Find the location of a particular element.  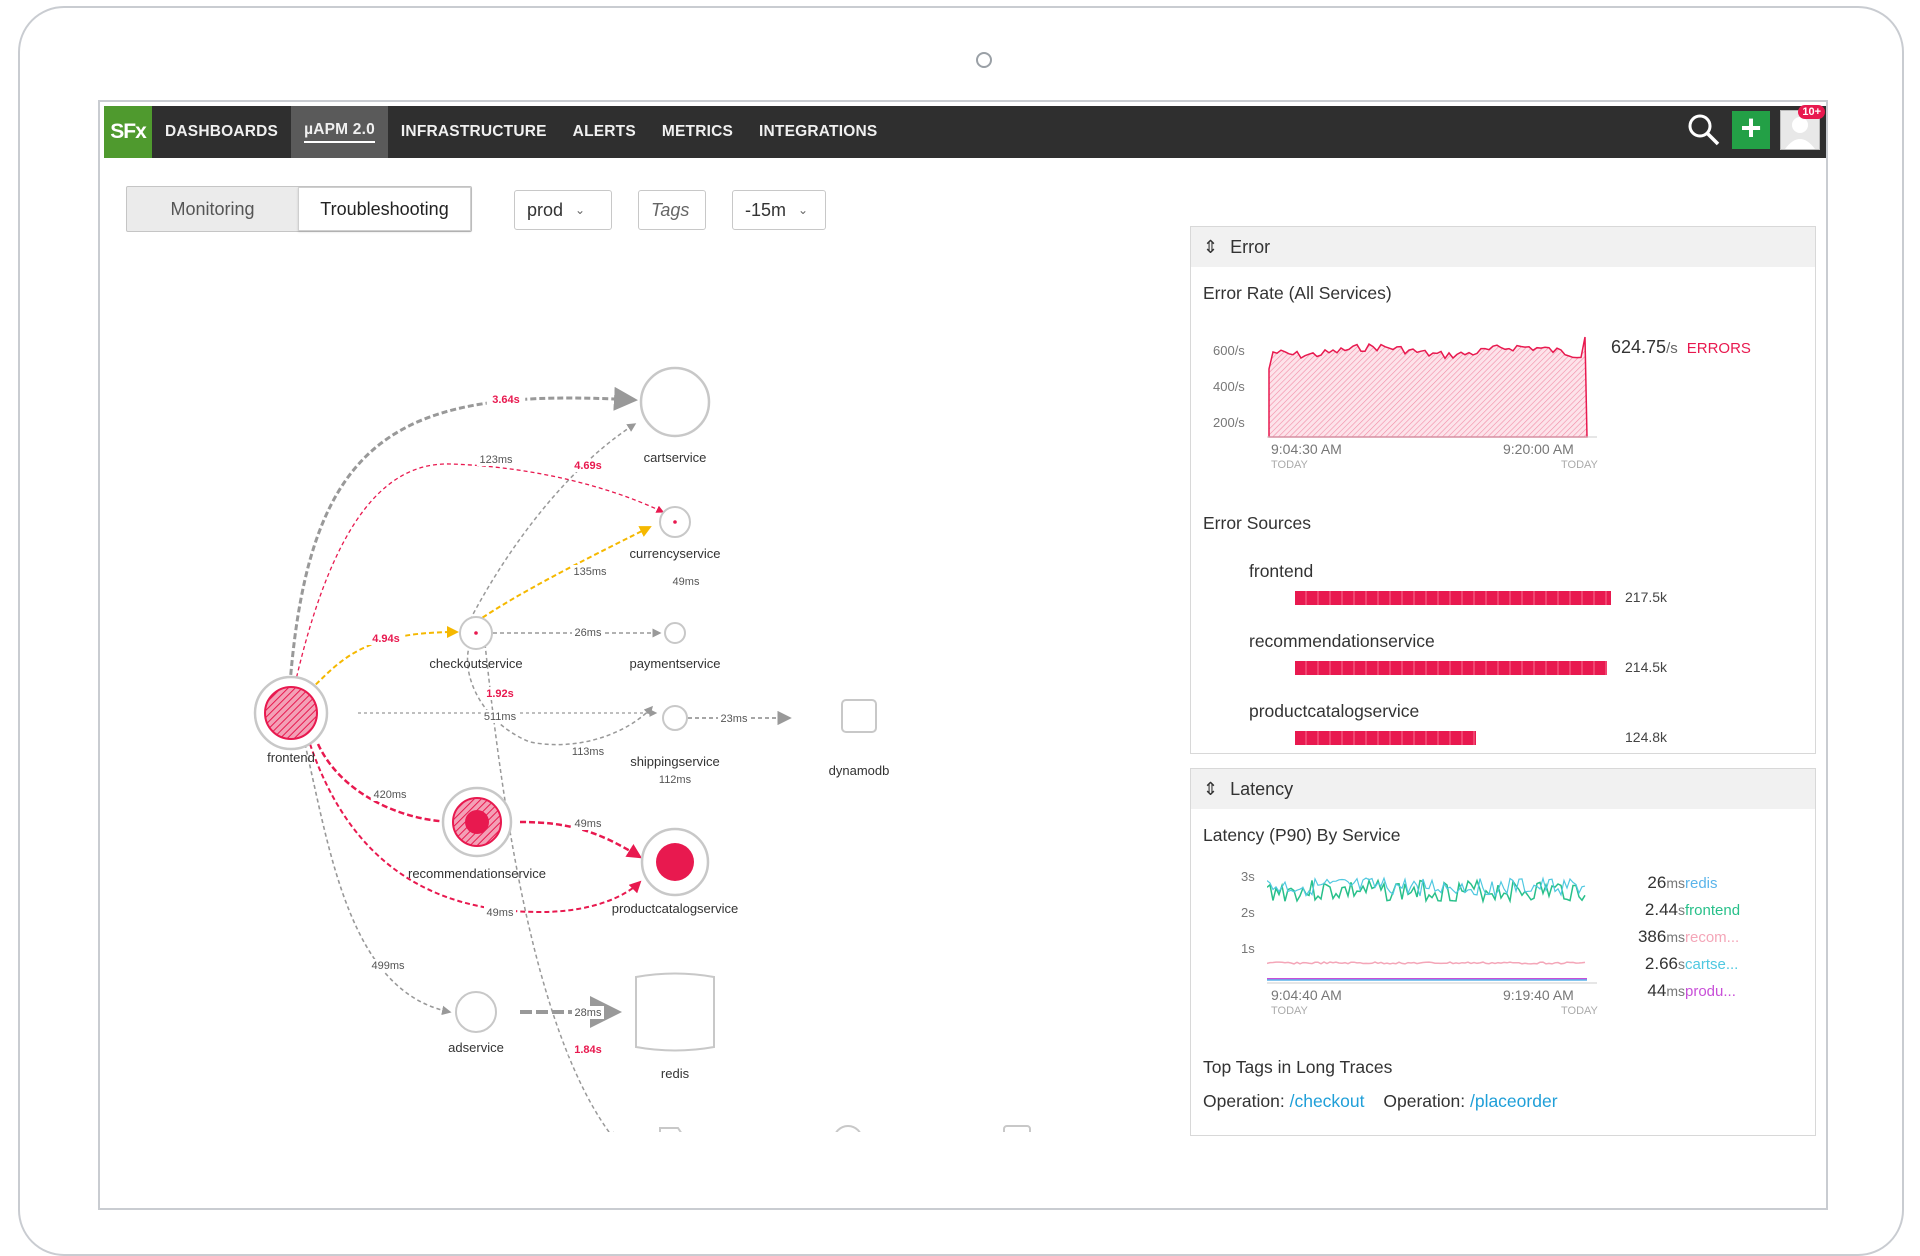

operation-placeorder-link: /placeorder is located at coordinates (1513, 1101).